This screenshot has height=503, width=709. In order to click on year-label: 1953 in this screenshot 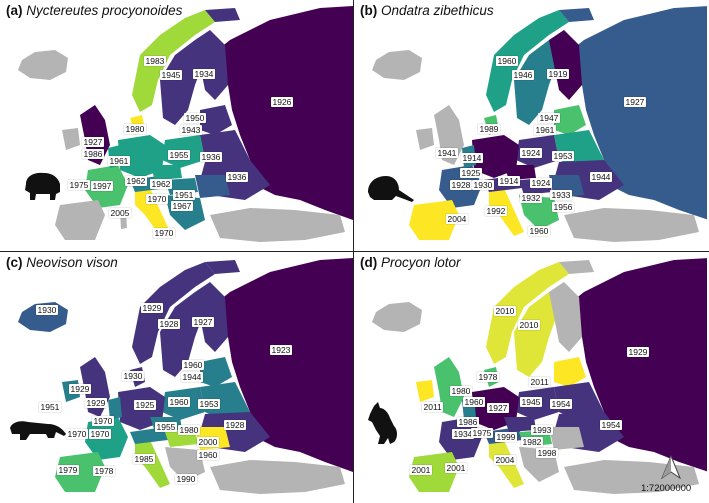, I will do `click(563, 156)`.